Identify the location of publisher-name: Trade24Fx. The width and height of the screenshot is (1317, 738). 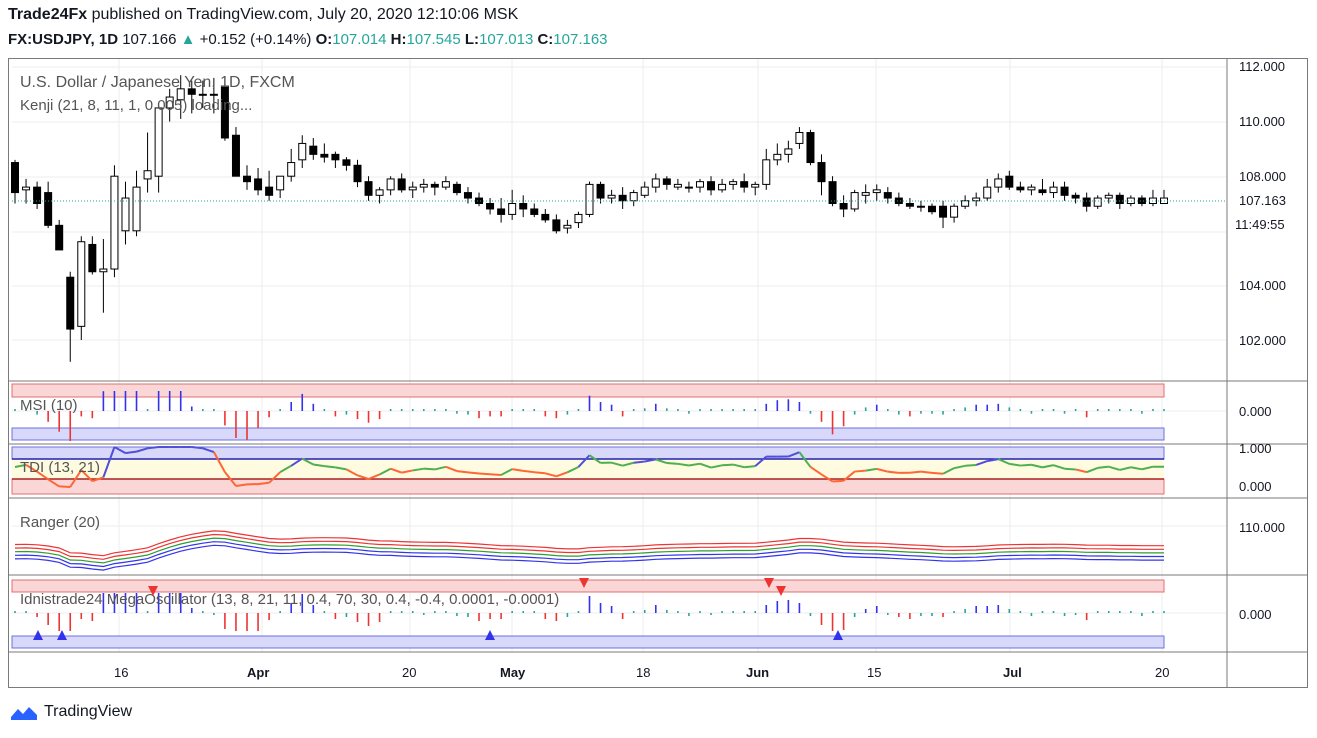
(48, 14).